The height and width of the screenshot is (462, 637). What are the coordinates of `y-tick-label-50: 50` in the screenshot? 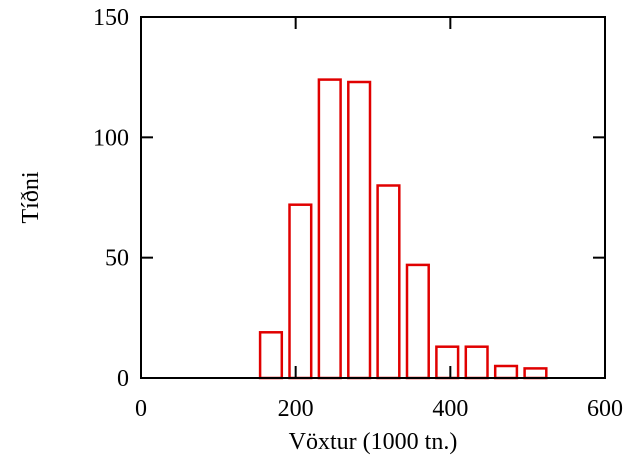 It's located at (117, 259).